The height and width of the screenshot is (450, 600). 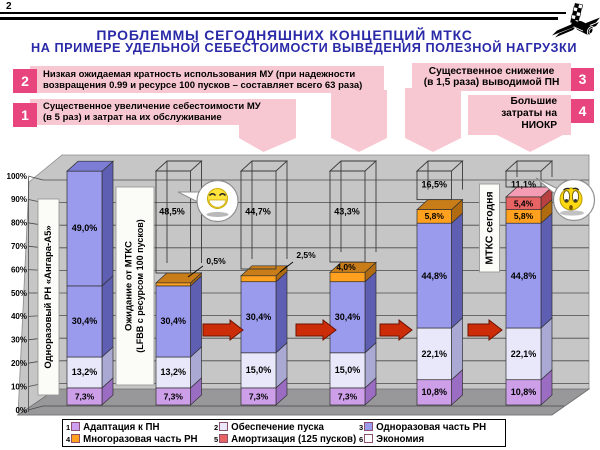 I want to click on svg-text: 100%, so click(x=17, y=176).